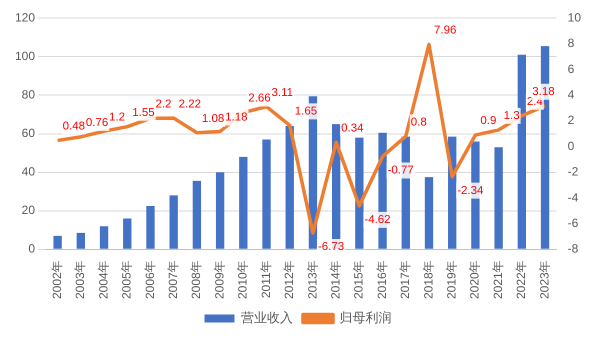 This screenshot has width=602, height=343. What do you see at coordinates (521, 280) in the screenshot?
I see `x-tick-label: 2022年` at bounding box center [521, 280].